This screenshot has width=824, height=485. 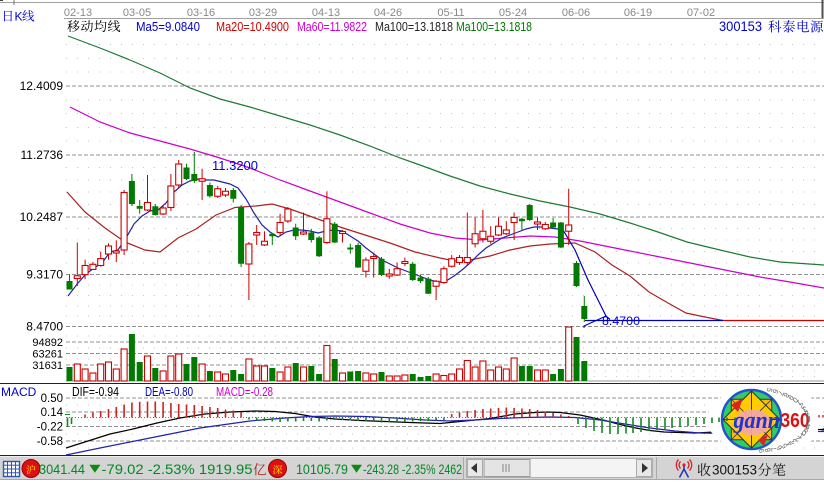 I want to click on svg-text: 94892, so click(x=47, y=343).